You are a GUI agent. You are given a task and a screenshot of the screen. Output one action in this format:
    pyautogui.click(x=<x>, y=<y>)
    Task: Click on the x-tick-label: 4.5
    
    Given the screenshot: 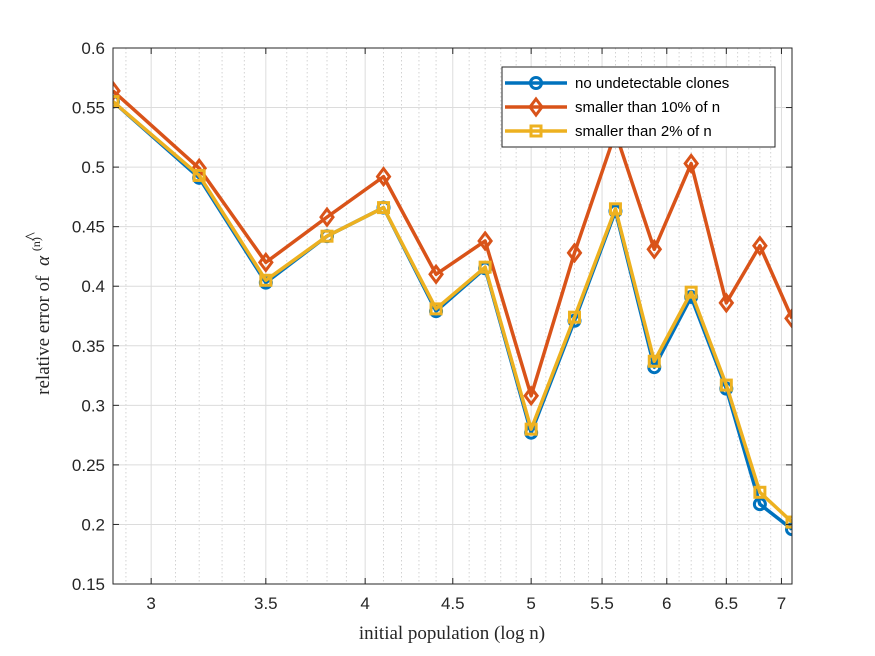 What is the action you would take?
    pyautogui.click(x=453, y=603)
    